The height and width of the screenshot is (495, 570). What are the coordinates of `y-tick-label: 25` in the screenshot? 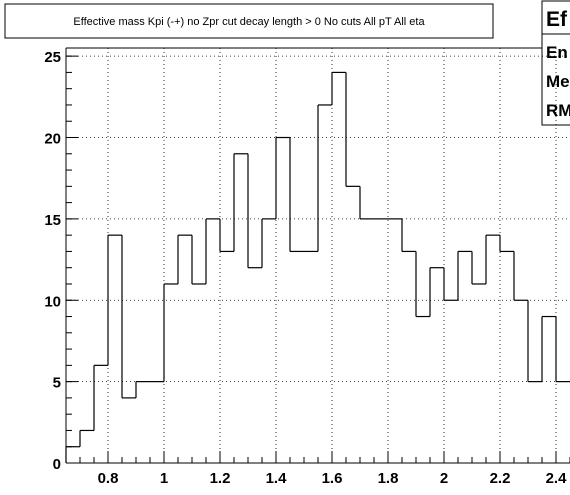 It's located at (52, 57).